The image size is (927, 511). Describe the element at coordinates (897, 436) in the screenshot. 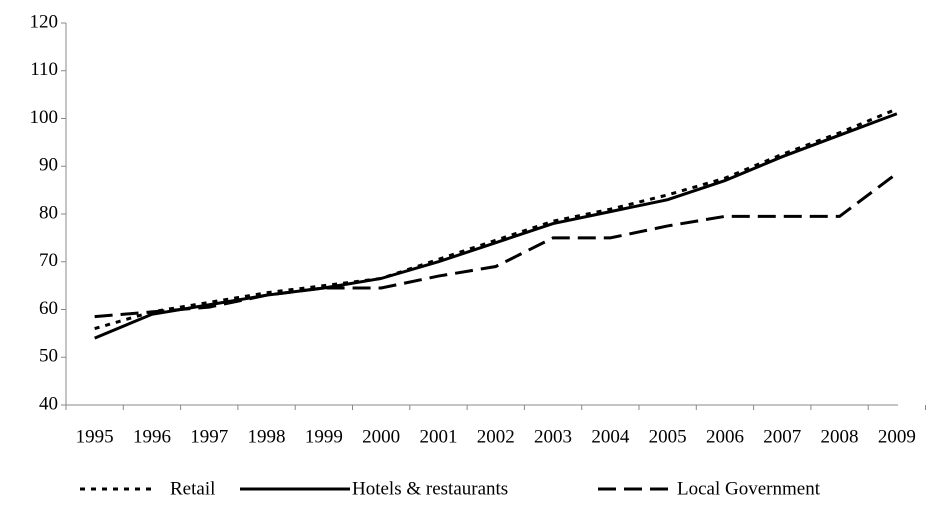

I see `x-tick-label: 2009` at that location.